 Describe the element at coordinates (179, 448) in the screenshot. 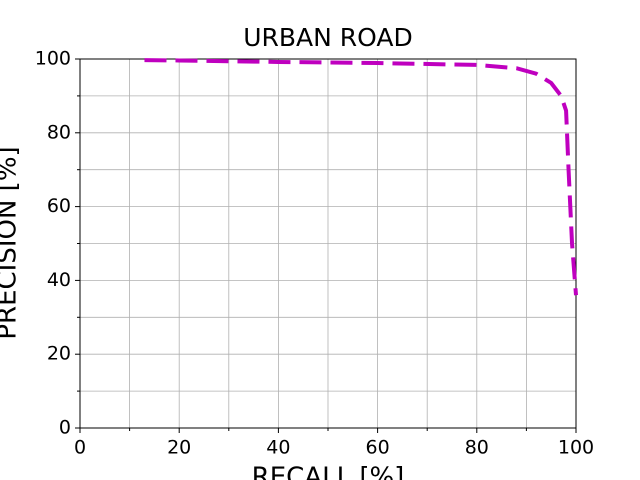

I see `x-tick-label: 20` at that location.